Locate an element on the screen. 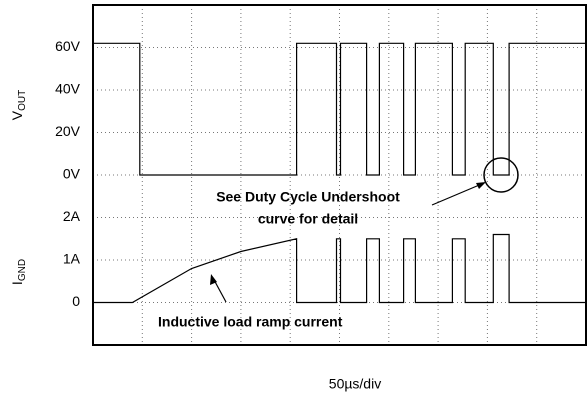 The width and height of the screenshot is (587, 401). annotation: Inductive load ramp current is located at coordinates (250, 322).